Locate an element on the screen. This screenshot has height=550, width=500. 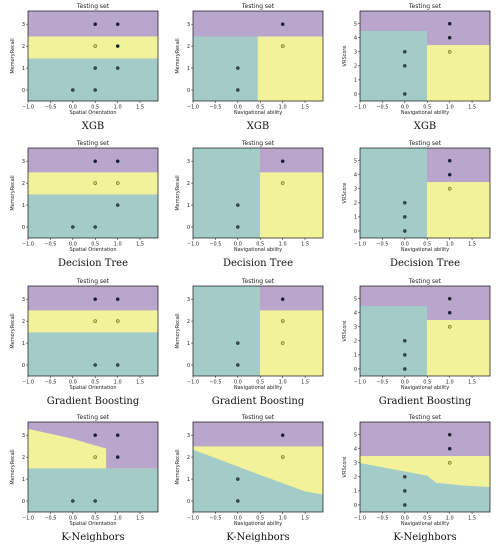
x-axis-label: Spatial Orientation is located at coordinates (92, 113).